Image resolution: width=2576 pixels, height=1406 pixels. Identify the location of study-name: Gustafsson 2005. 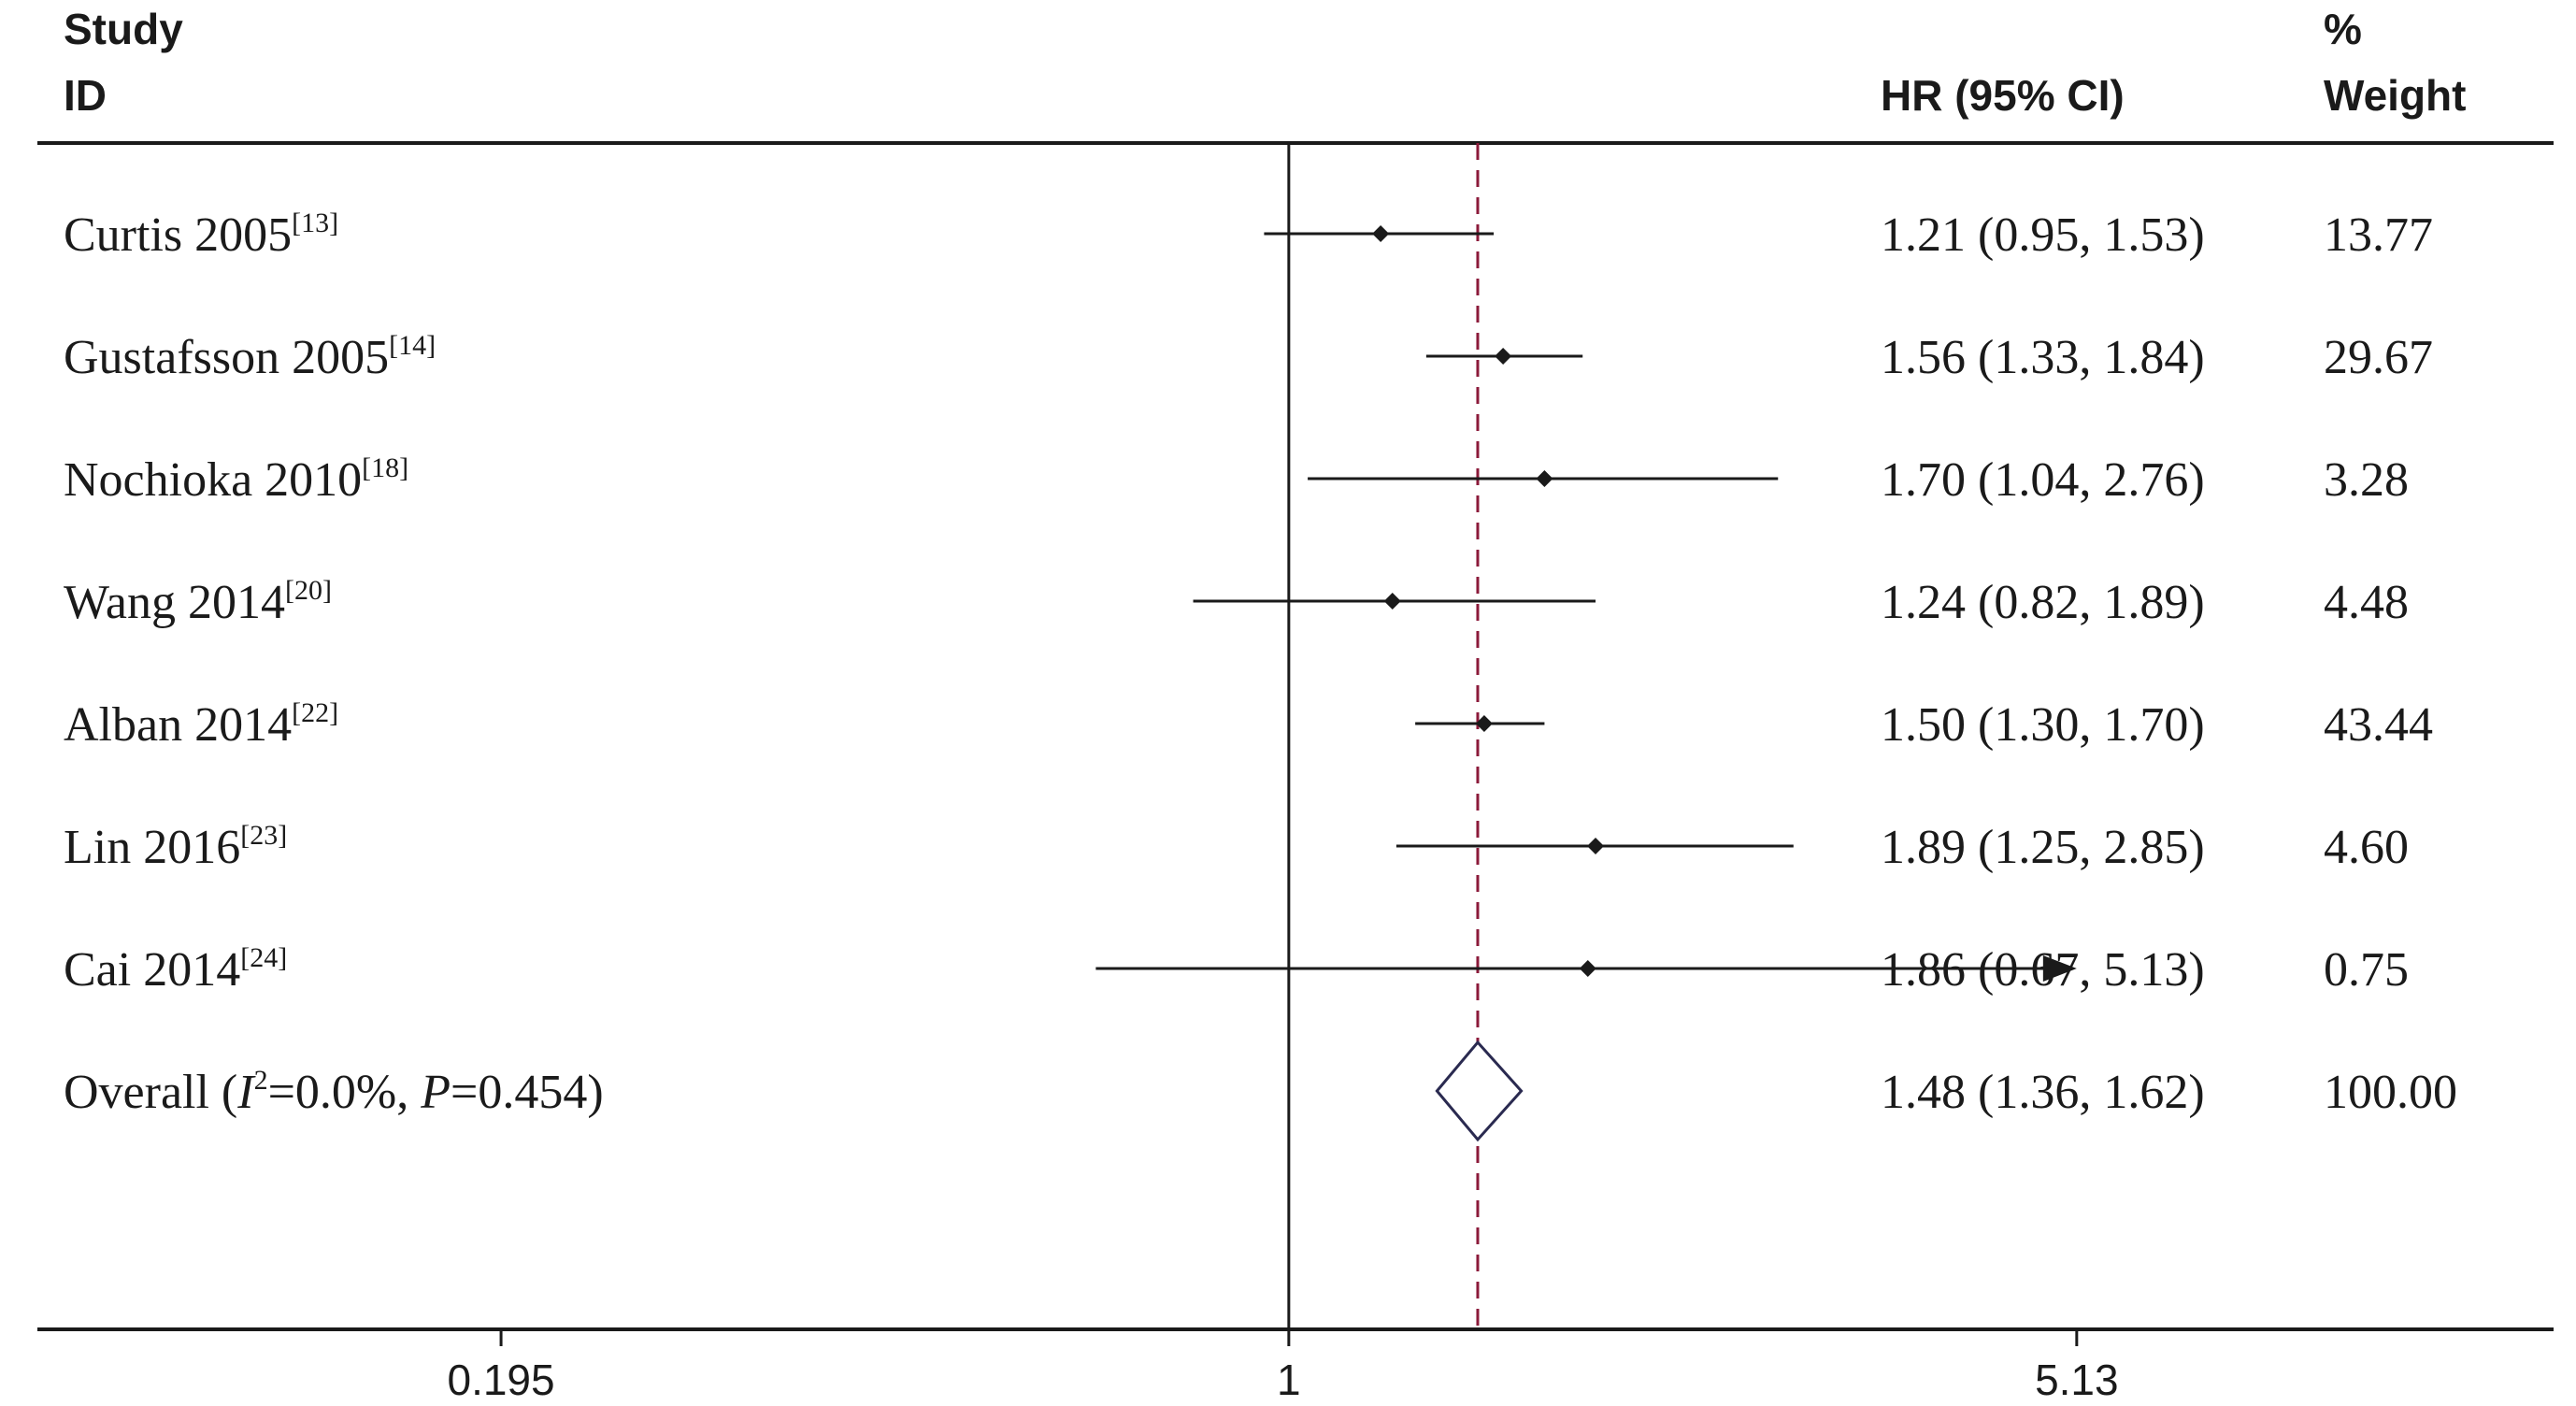
(226, 357).